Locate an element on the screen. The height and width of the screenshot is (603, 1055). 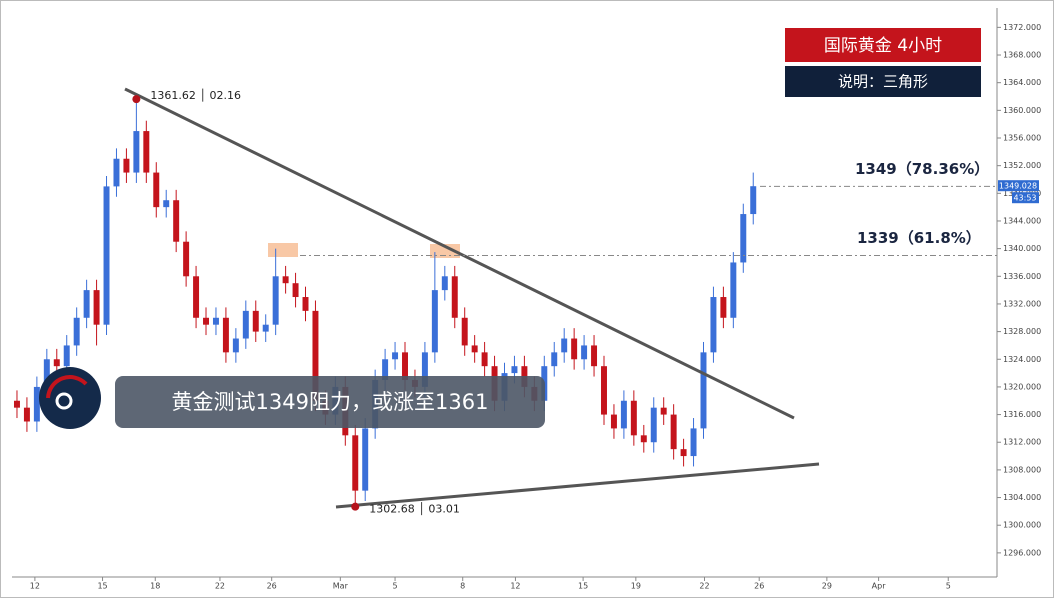
y-tick-label: 1352.000 is located at coordinates (1022, 165).